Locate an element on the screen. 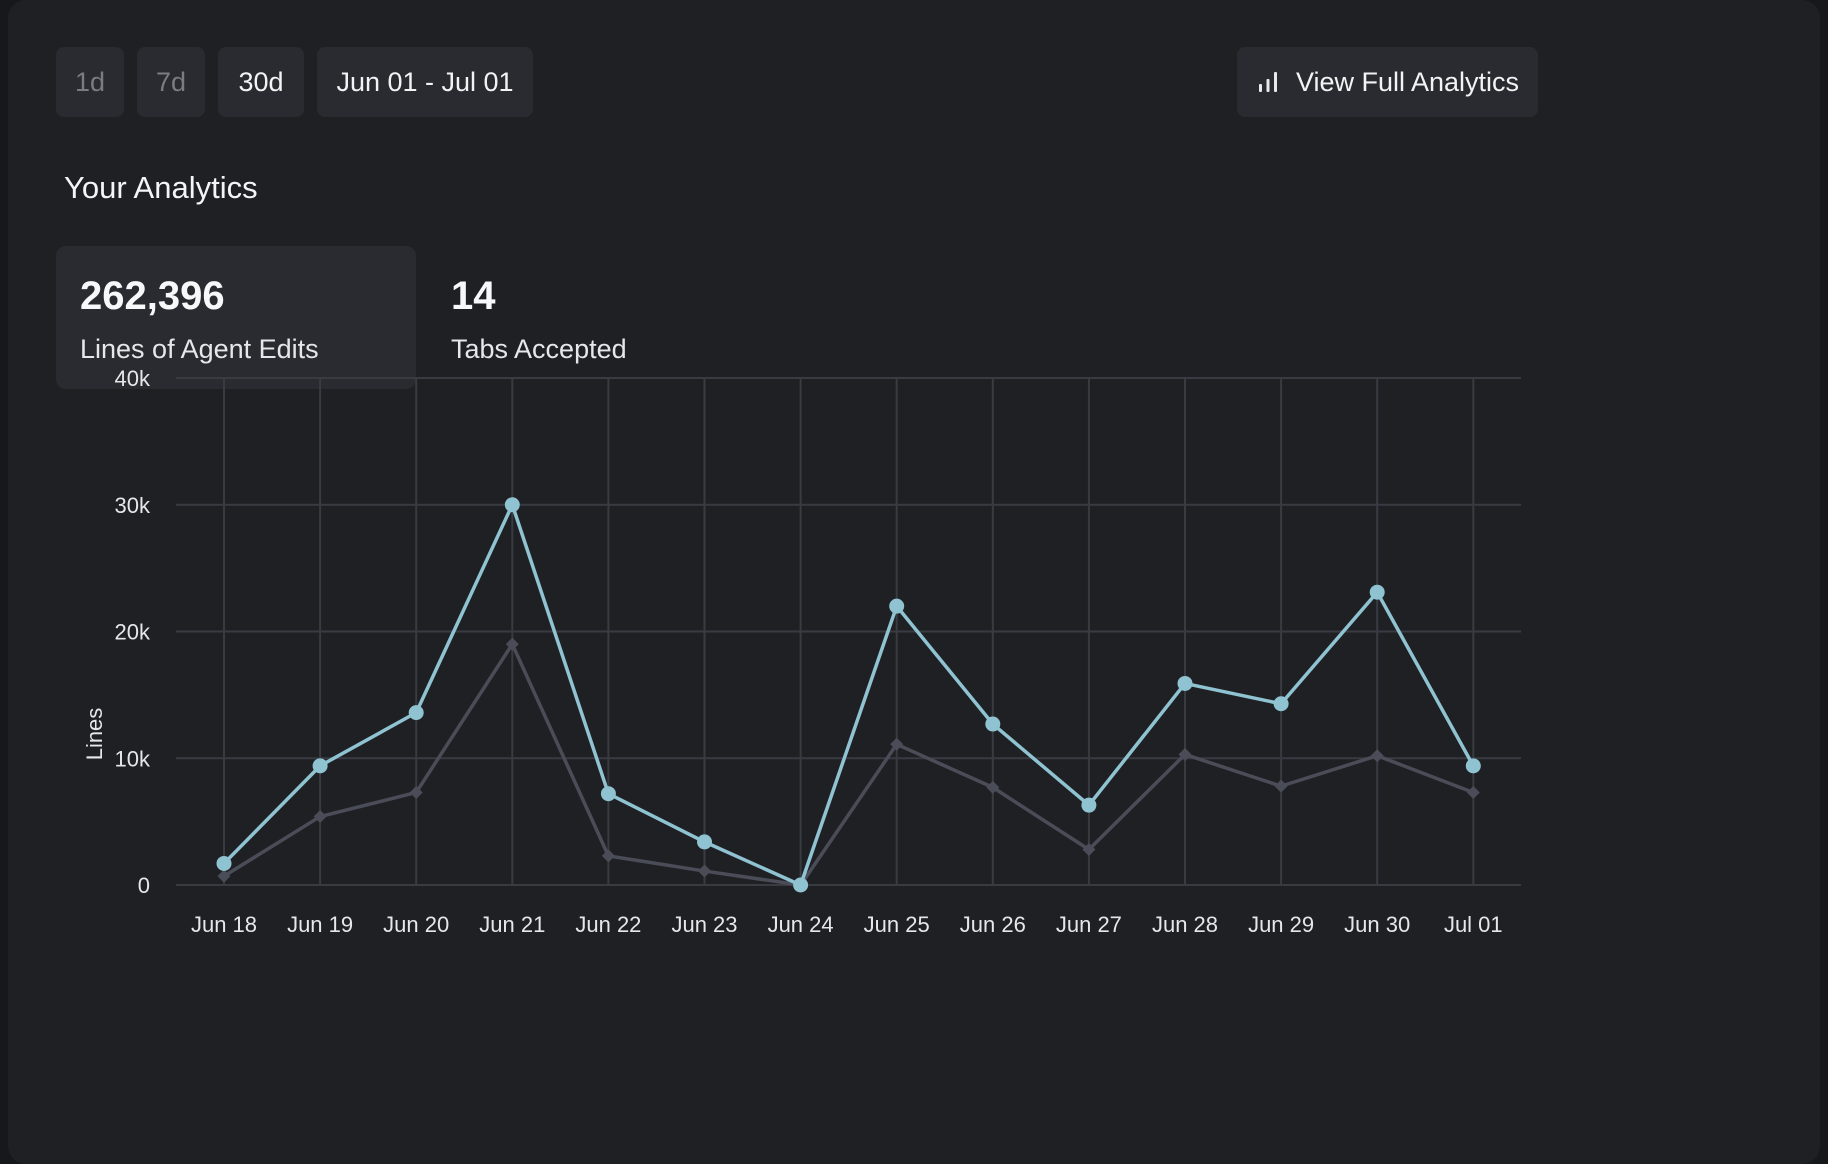 This screenshot has height=1164, width=1828. x-tick-label: Jun 23 is located at coordinates (704, 924).